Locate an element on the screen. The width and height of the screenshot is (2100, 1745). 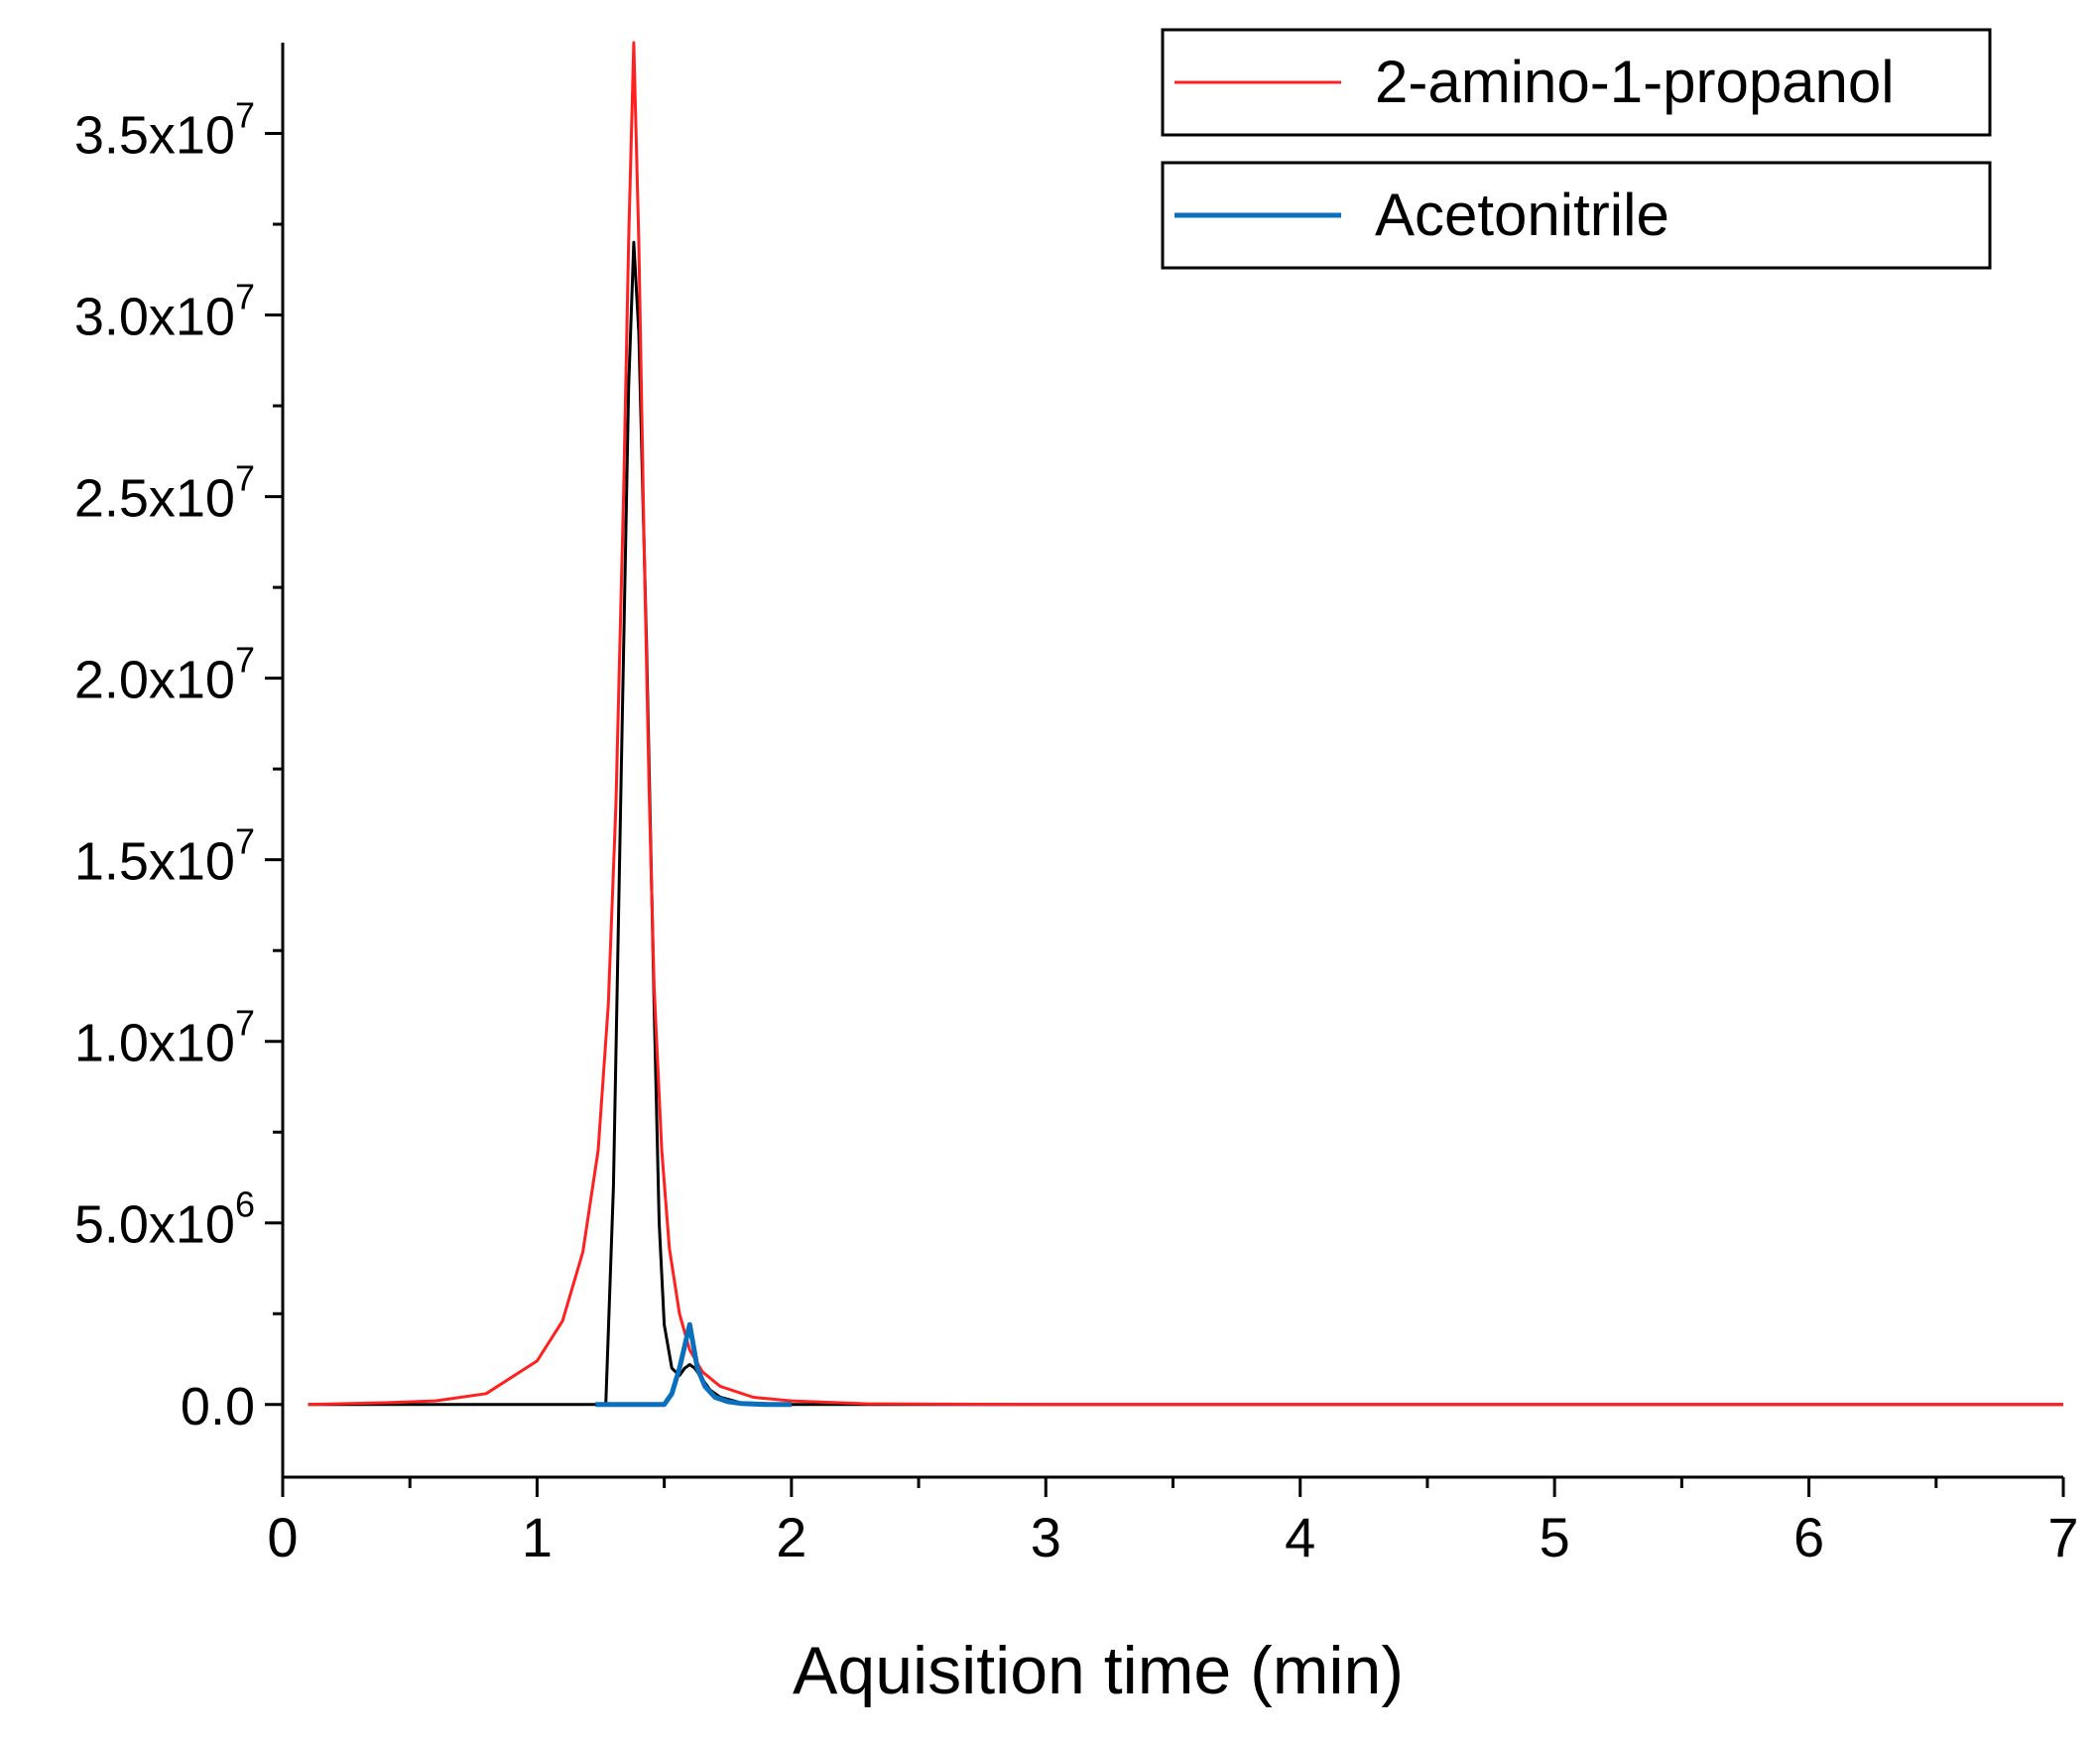
legend-label-2-amino-1-propanol: 2-amino-1-propanol is located at coordinates (1635, 82).